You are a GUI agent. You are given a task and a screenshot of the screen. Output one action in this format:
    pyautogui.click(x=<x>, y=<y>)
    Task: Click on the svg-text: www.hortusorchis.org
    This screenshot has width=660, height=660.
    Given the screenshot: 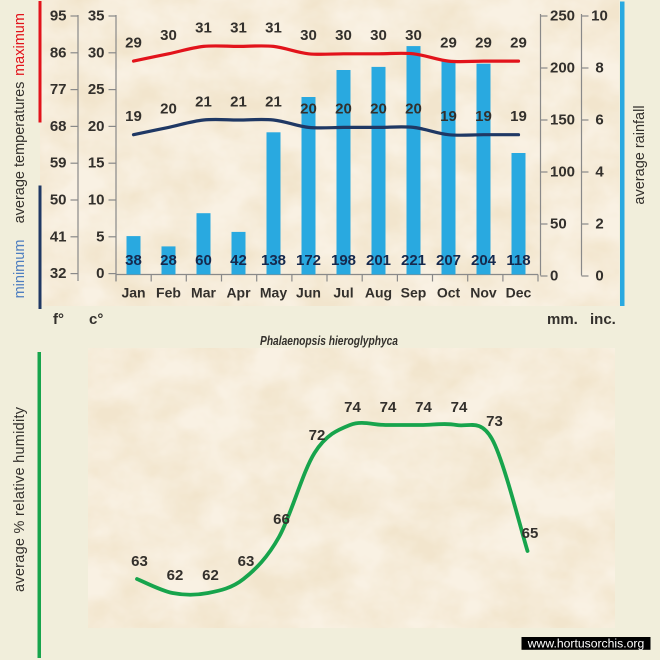 What is the action you would take?
    pyautogui.click(x=586, y=644)
    